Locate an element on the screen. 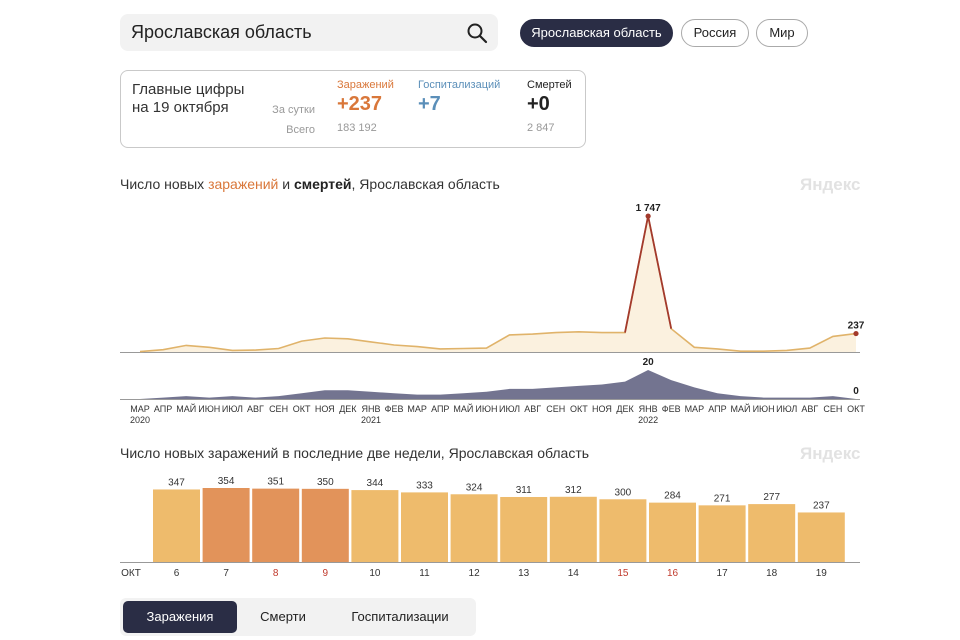  year-tick-label: 2021 is located at coordinates (371, 420).